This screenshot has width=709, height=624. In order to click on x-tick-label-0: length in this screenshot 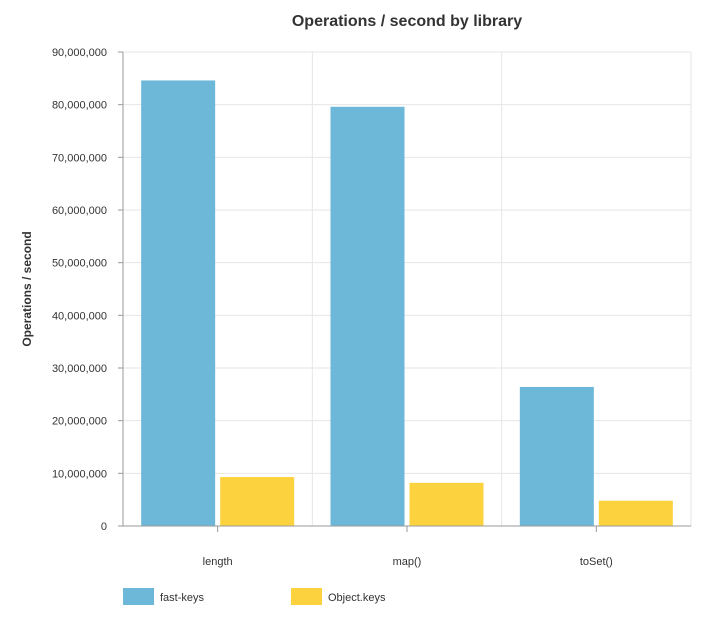, I will do `click(218, 562)`.